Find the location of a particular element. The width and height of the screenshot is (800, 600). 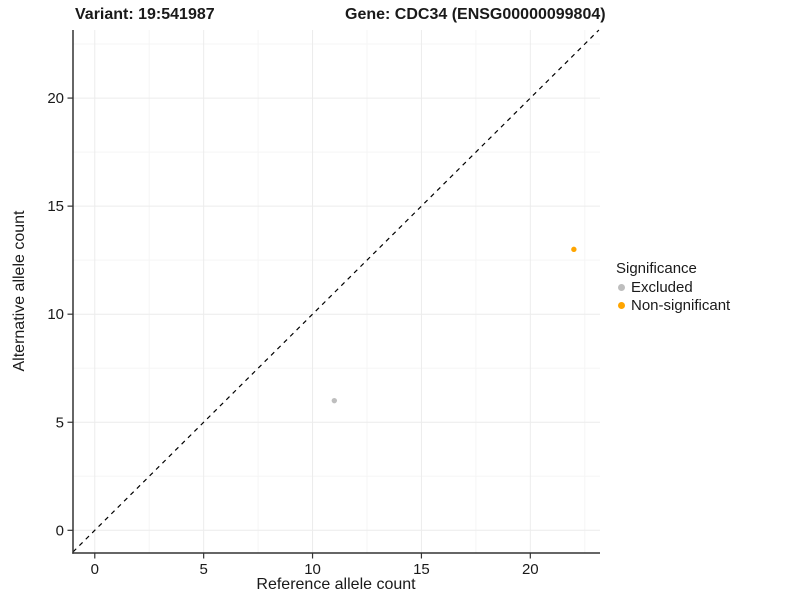

x-tick-label: 10 is located at coordinates (312, 569).